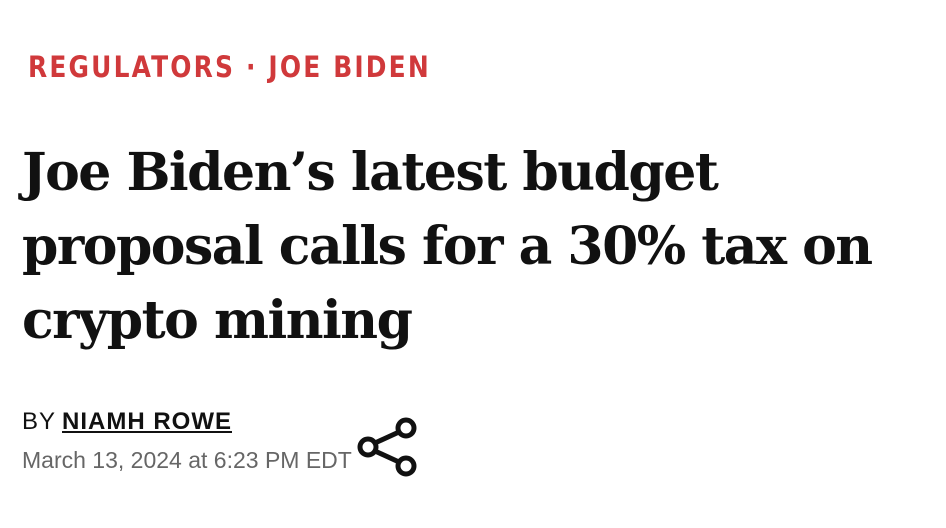  I want to click on byline-prefix: BY, so click(39, 421).